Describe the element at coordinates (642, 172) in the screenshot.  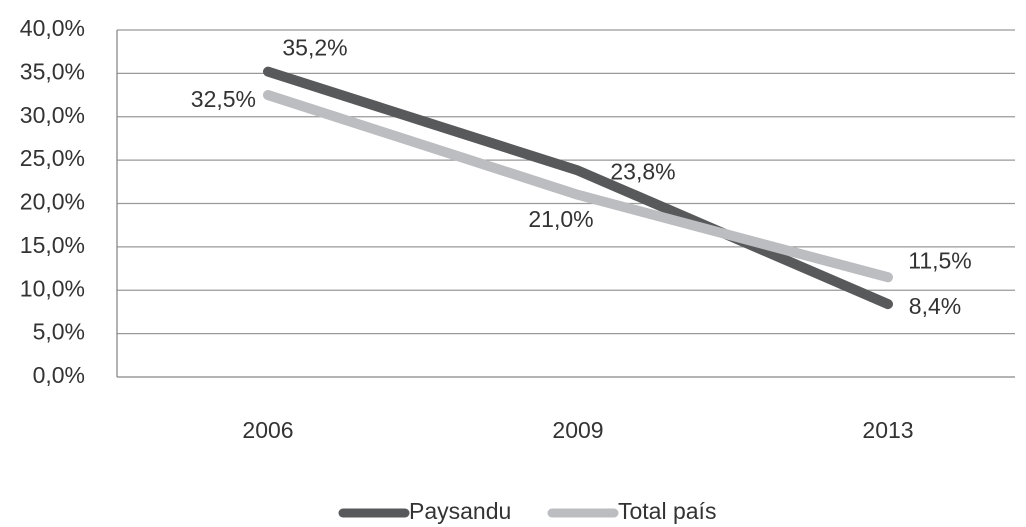
I see `data-label: 23,8%` at that location.